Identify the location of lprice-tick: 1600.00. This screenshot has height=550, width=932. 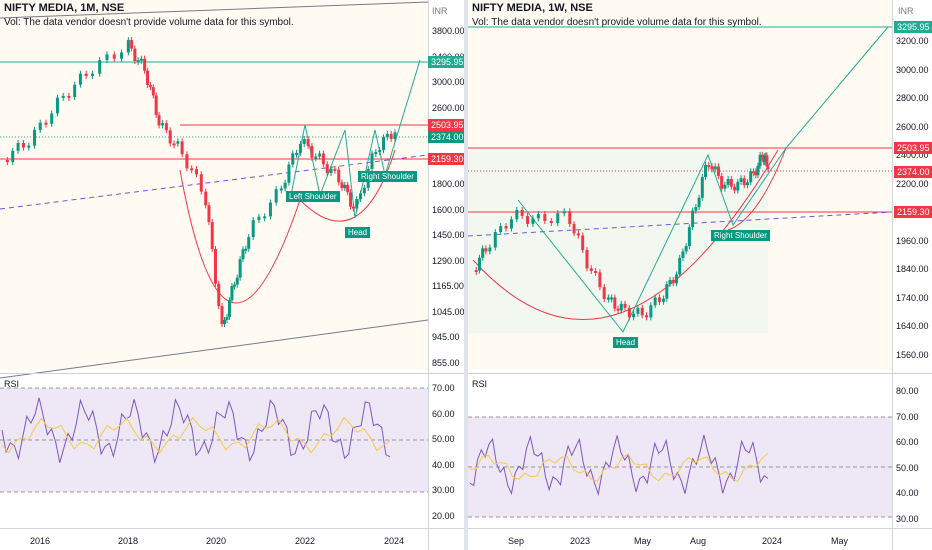
(448, 209).